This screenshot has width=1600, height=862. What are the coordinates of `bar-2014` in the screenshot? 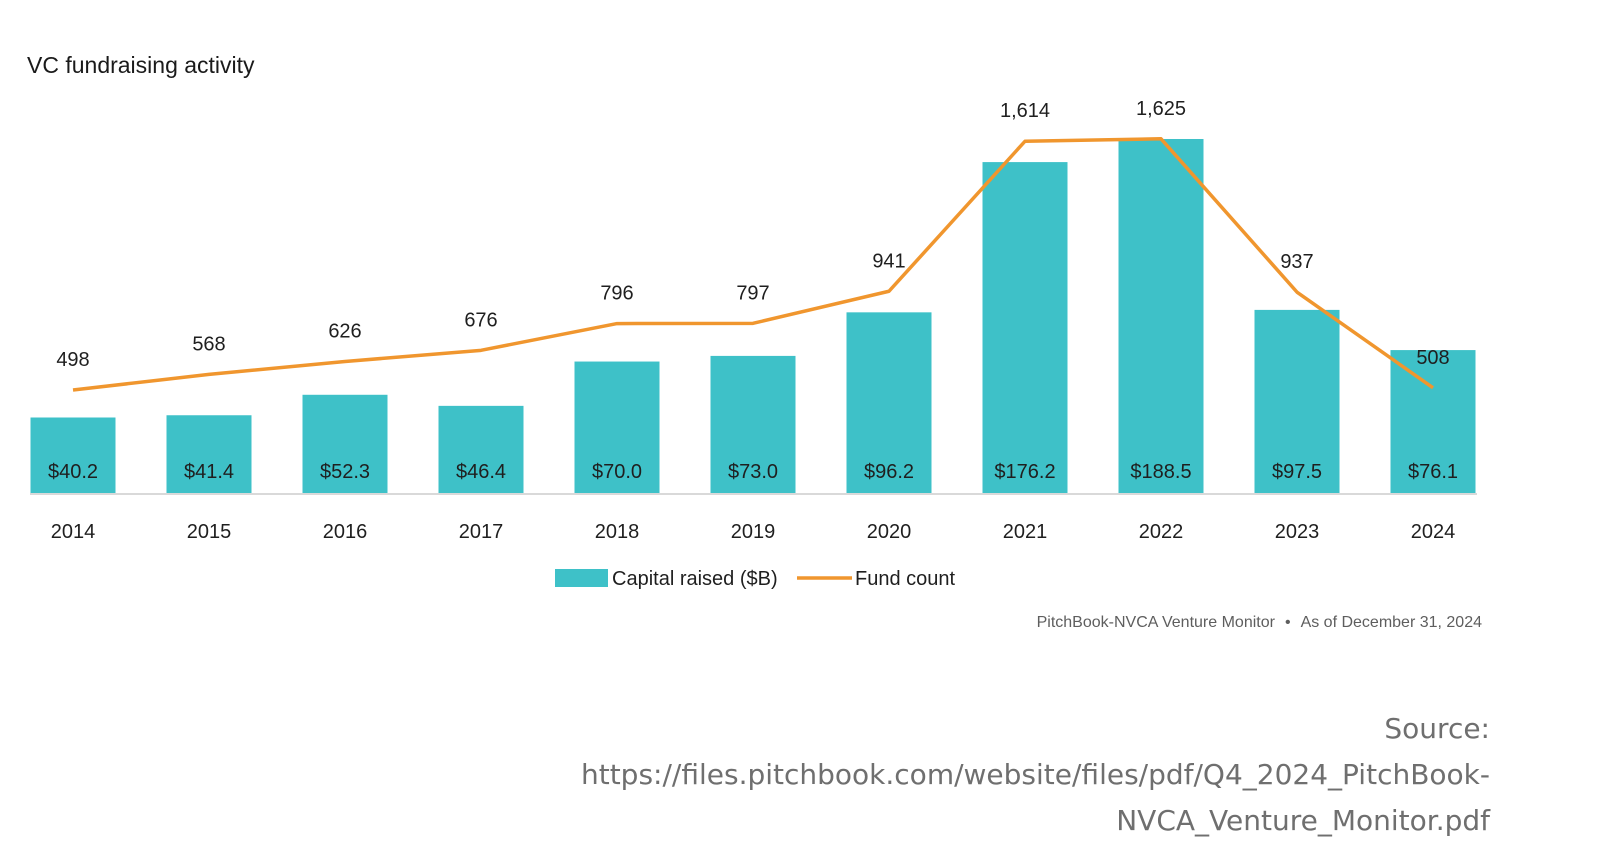 It's located at (73, 455).